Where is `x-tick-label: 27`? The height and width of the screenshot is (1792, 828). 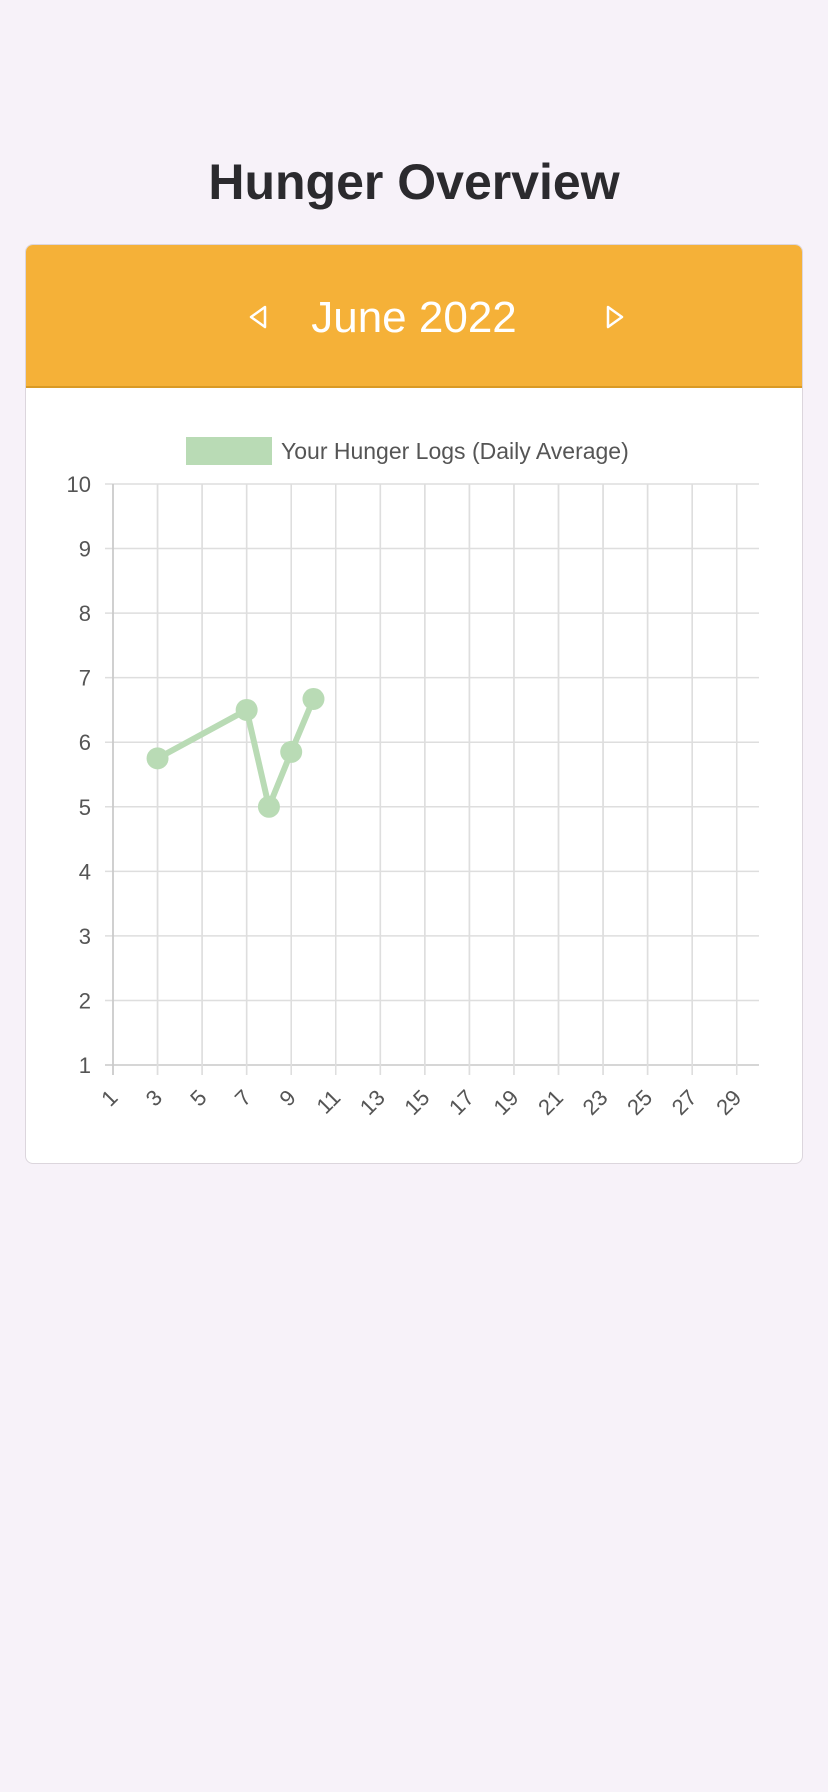
x-tick-label: 27 is located at coordinates (684, 1102).